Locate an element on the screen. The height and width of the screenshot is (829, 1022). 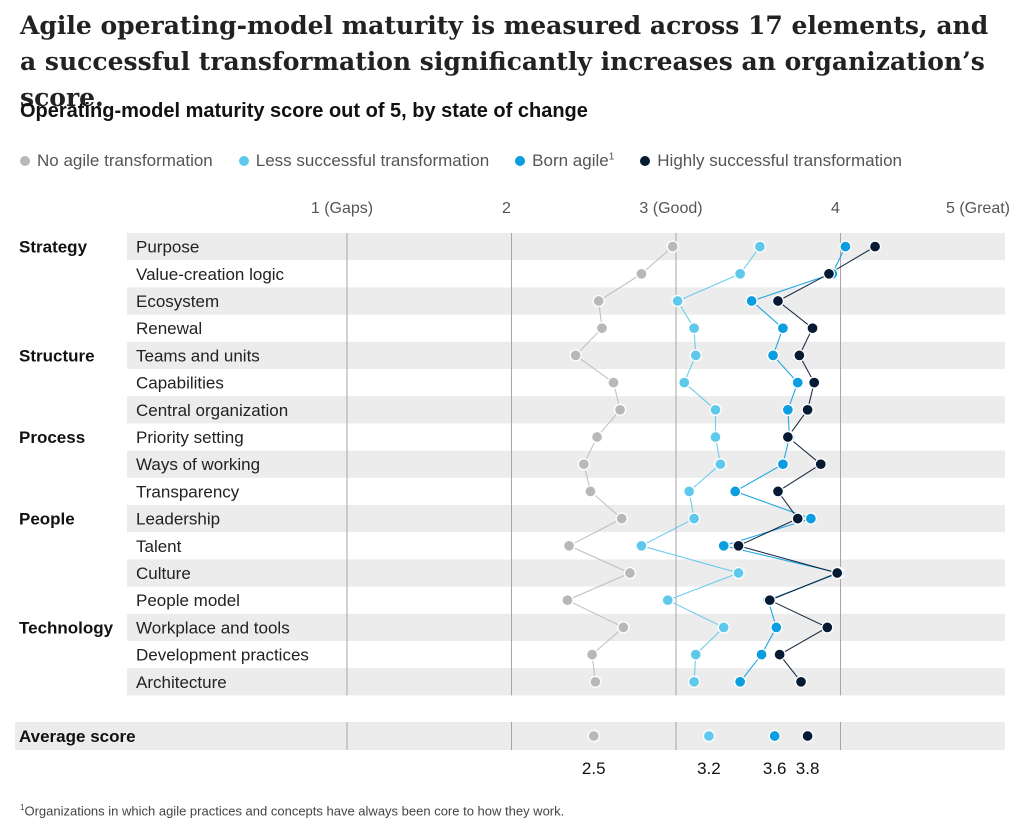
legend-label: Highly successful transformation is located at coordinates (779, 160).